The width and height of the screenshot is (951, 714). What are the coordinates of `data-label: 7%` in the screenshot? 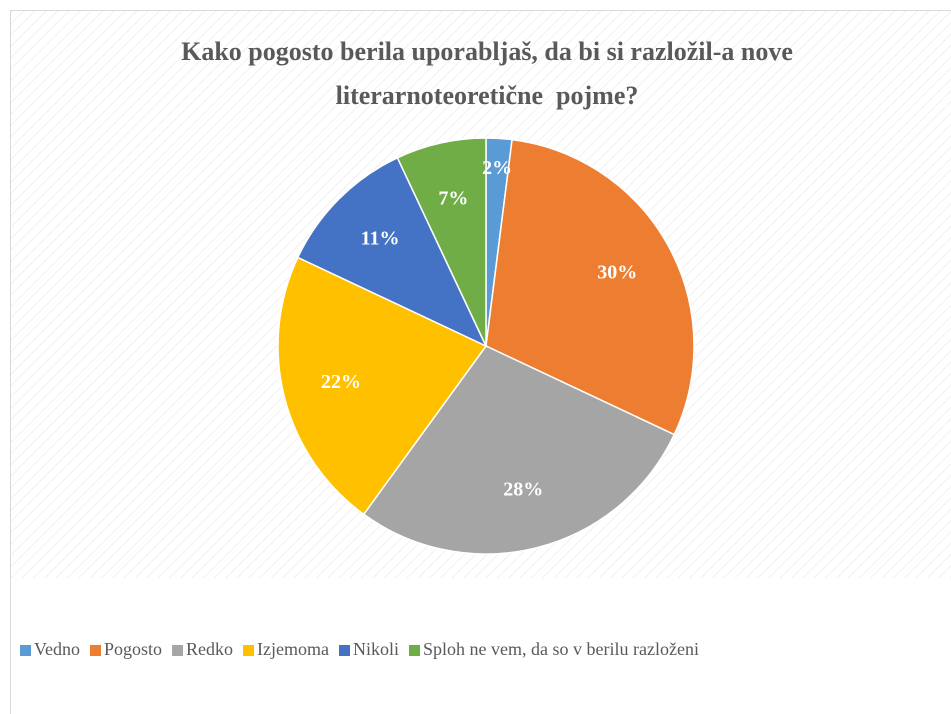 It's located at (453, 198).